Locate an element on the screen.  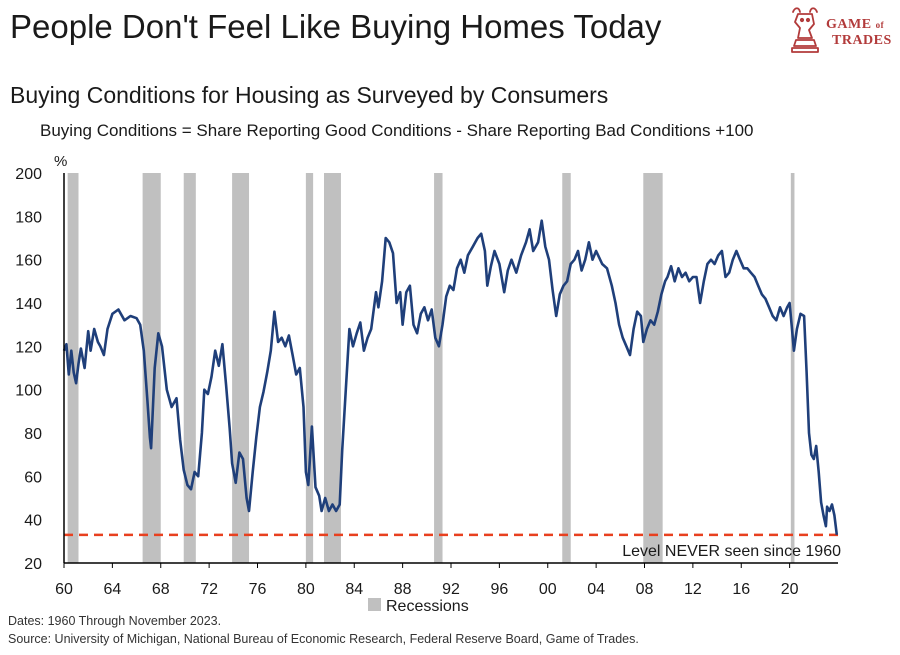
x-tick-label: 72 is located at coordinates (209, 589).